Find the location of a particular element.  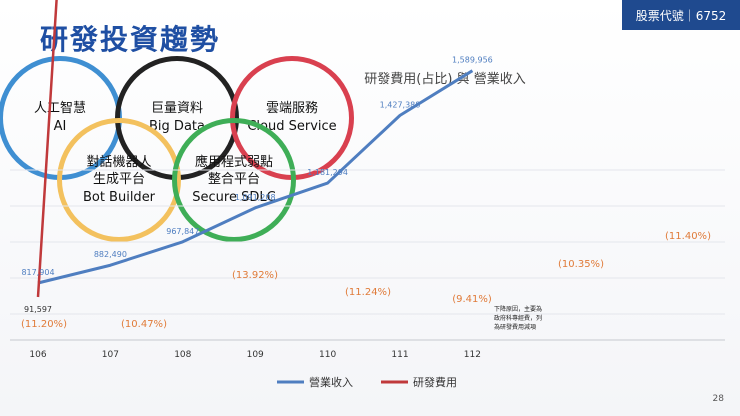

annotation-line-1: 下降原因，主要為 is located at coordinates (518, 309).